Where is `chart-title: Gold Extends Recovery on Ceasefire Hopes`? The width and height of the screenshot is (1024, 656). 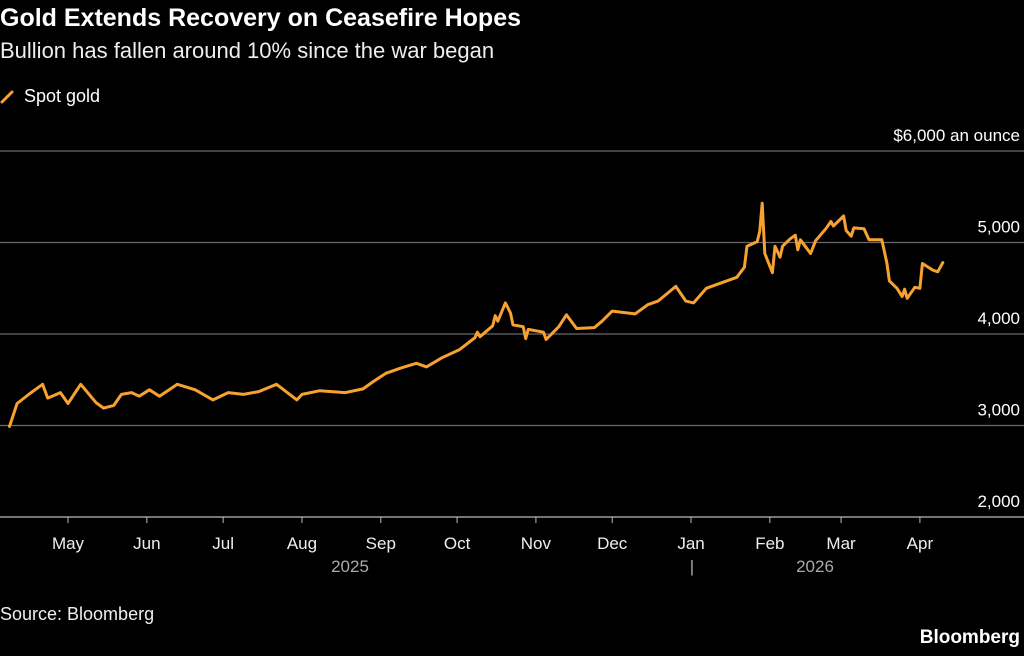 chart-title: Gold Extends Recovery on Ceasefire Hopes is located at coordinates (261, 18).